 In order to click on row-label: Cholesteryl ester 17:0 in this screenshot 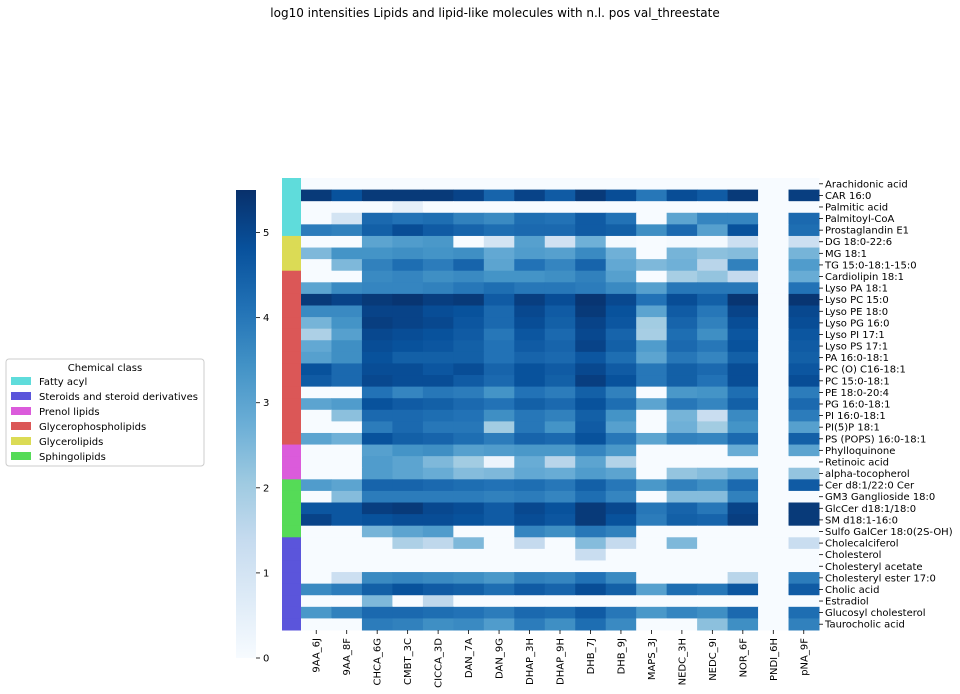, I will do `click(880, 578)`.